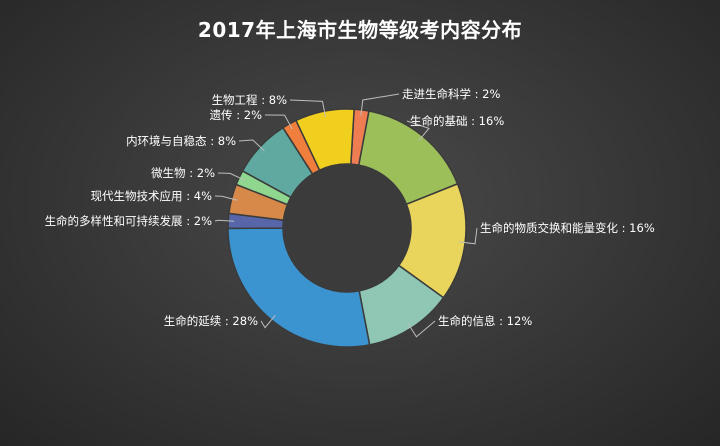 The height and width of the screenshot is (446, 720). I want to click on chart-title: 2017年上海市生物等级考内容分布, so click(360, 30).